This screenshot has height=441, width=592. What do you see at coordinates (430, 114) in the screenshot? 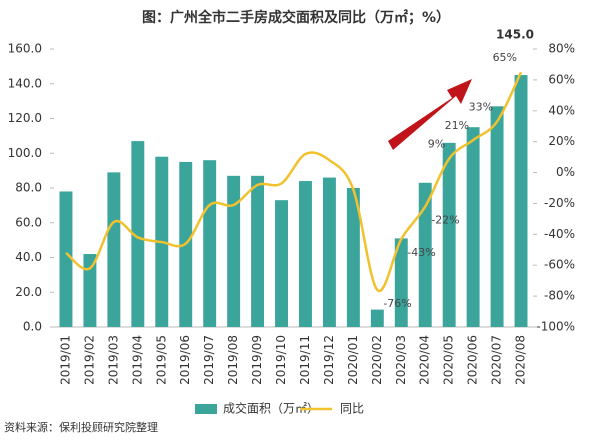
I see `arrow` at bounding box center [430, 114].